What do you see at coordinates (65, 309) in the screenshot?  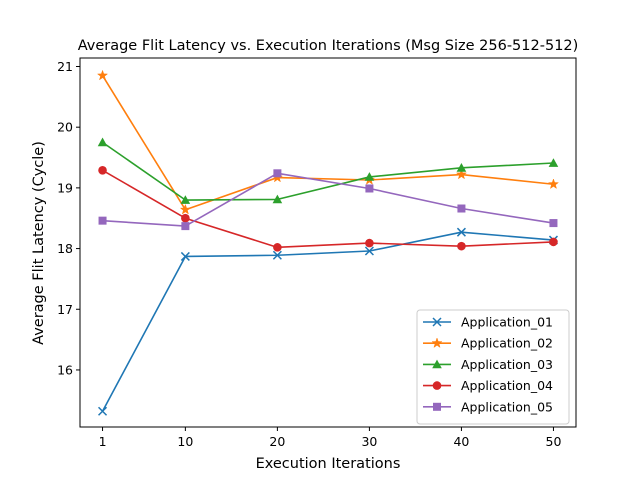 I see `y-tick-label: 17` at bounding box center [65, 309].